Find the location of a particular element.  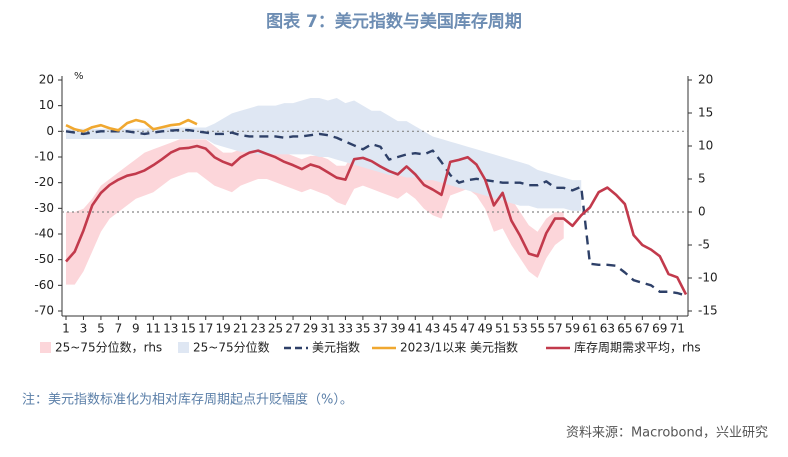

x-tick-label: 71 is located at coordinates (677, 329).